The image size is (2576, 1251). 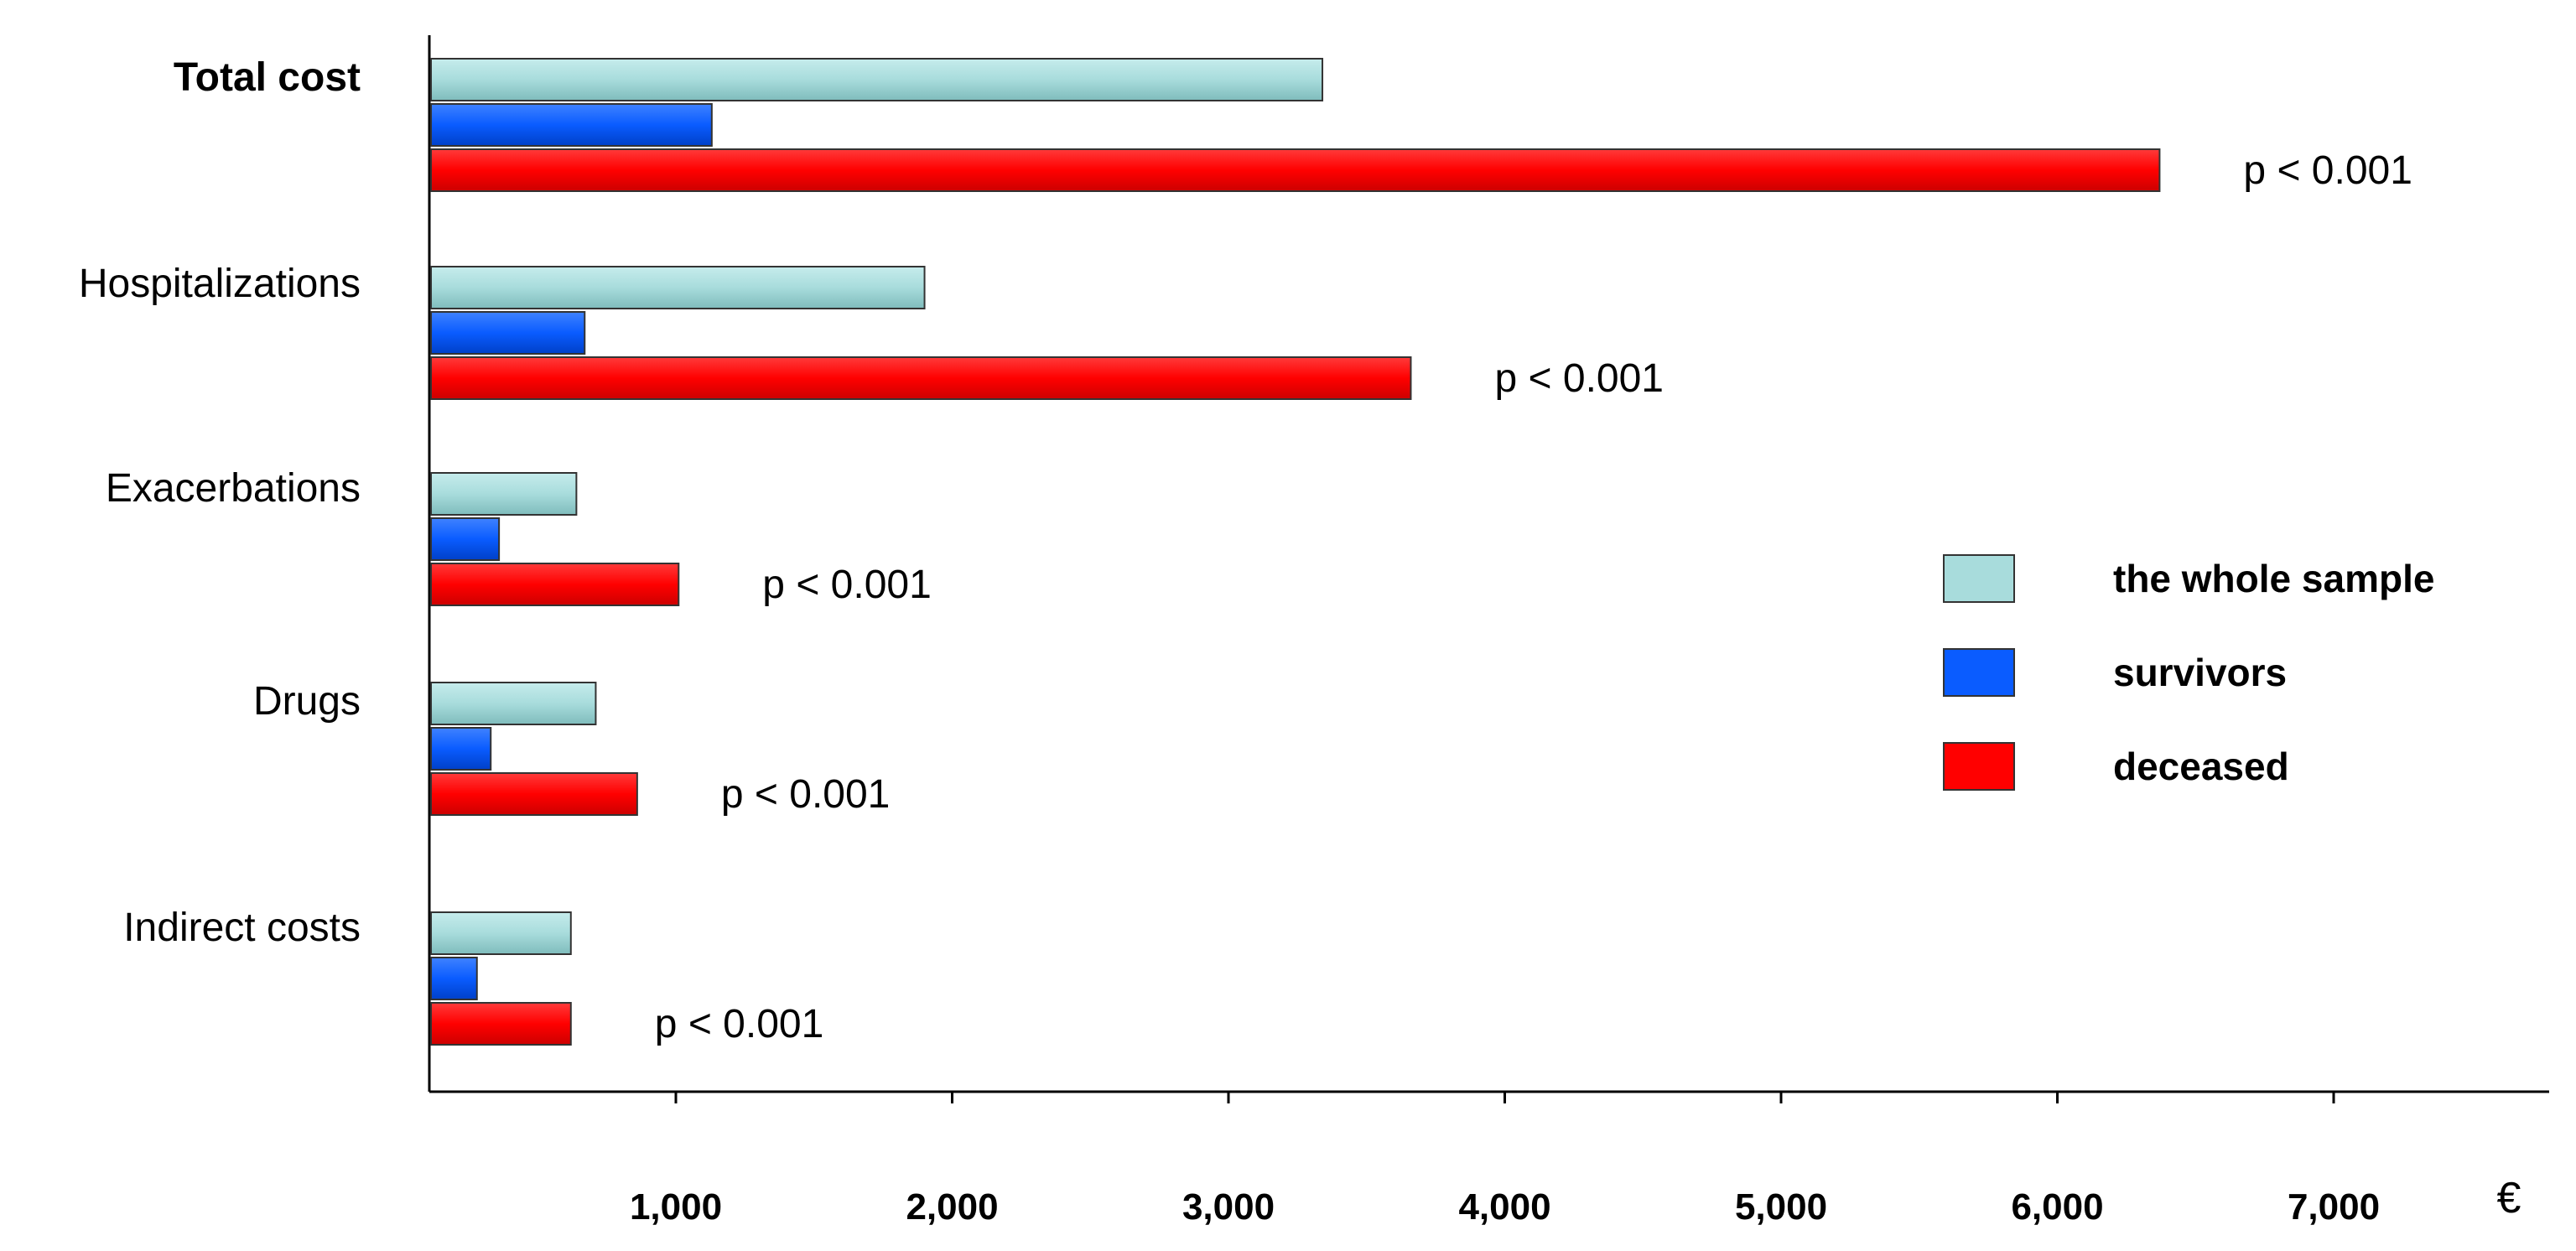 I want to click on x-tick-label: 5,000, so click(x=1781, y=1207).